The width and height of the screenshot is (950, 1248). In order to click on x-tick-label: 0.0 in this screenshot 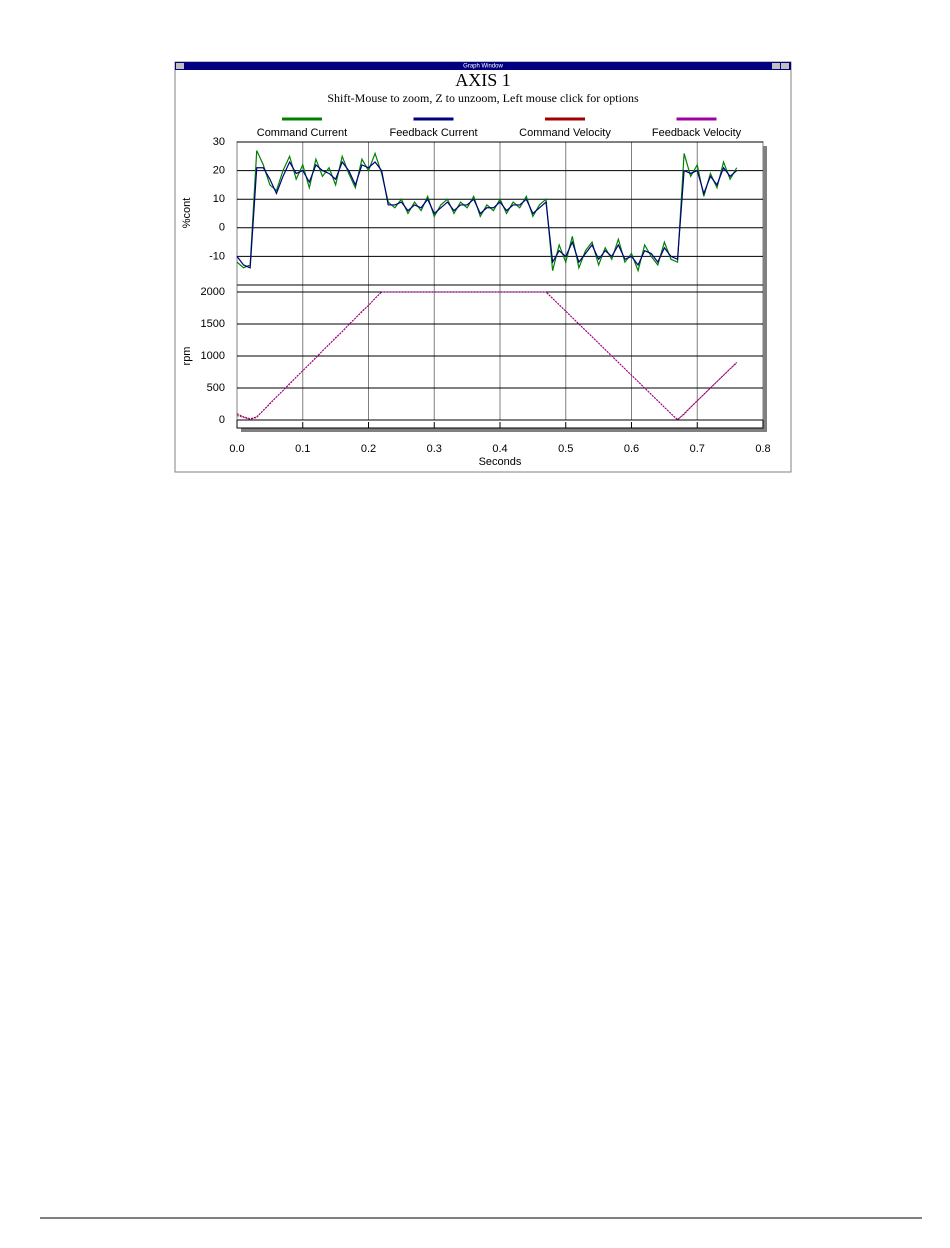, I will do `click(236, 449)`.